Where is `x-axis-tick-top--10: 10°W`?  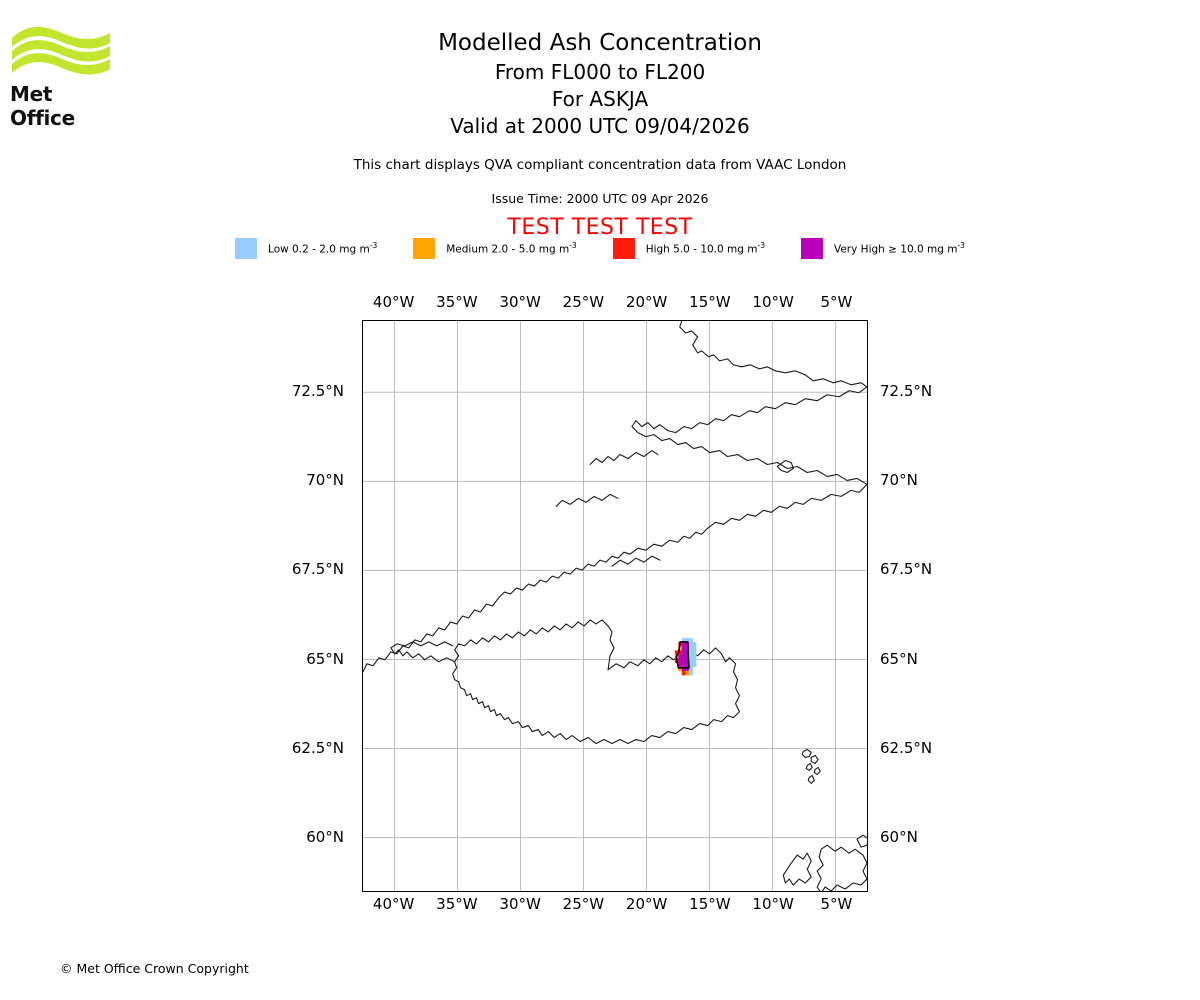 x-axis-tick-top--10: 10°W is located at coordinates (773, 302).